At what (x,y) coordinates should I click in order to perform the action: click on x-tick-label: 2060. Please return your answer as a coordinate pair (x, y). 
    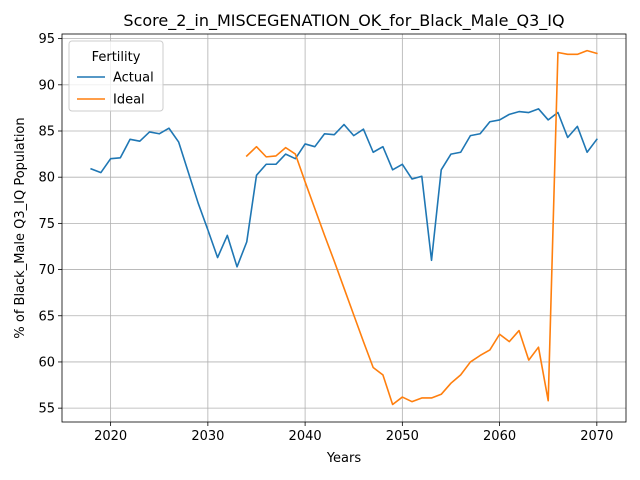
    Looking at the image, I should click on (499, 436).